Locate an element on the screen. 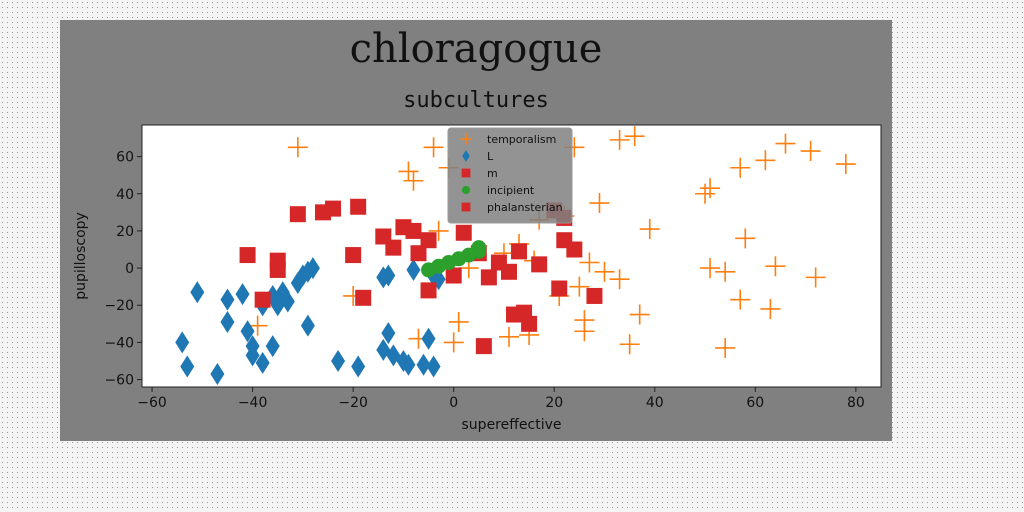 This screenshot has width=1024, height=512. legend-label: incipient is located at coordinates (511, 190).